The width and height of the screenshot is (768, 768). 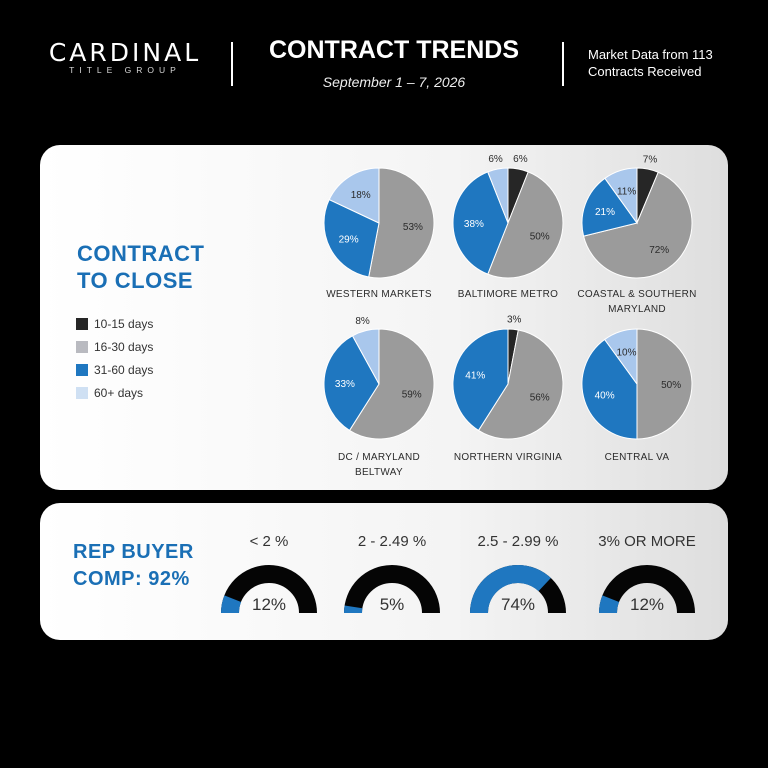 I want to click on page-subtitle: September 1 – 7, 2026, so click(x=394, y=82).